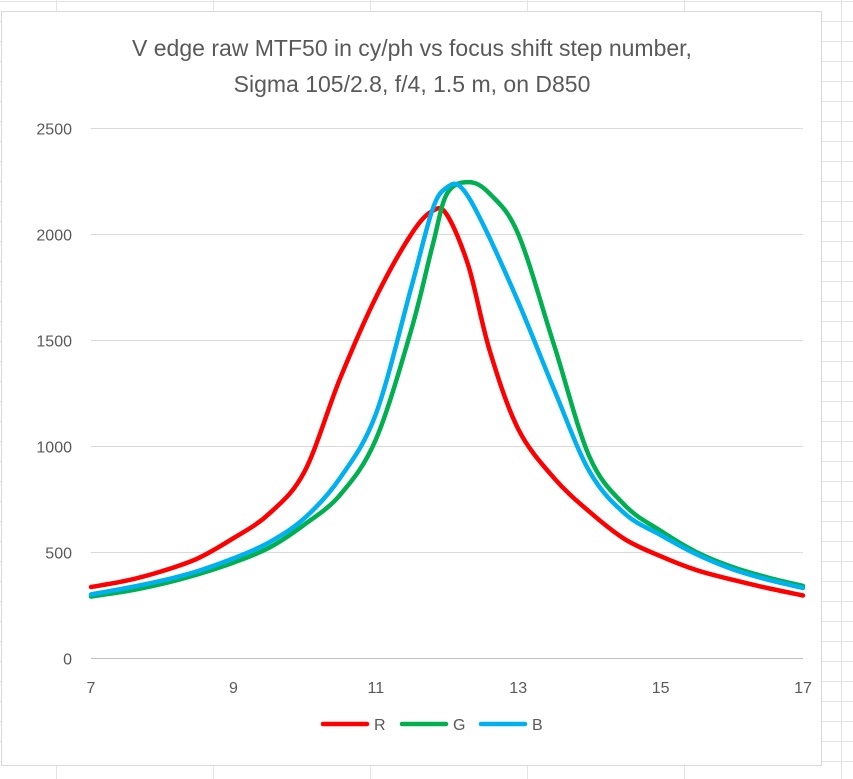 Image resolution: width=853 pixels, height=779 pixels. What do you see at coordinates (54, 448) in the screenshot?
I see `y-tick-label: 1000` at bounding box center [54, 448].